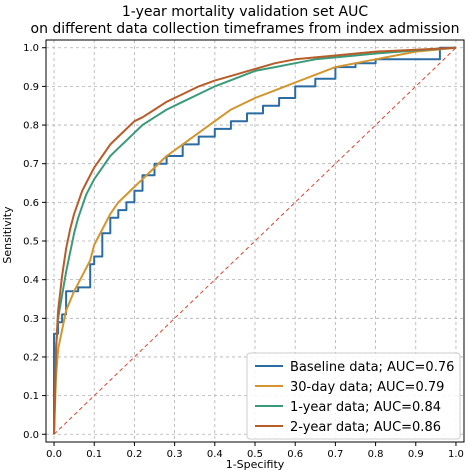  Describe the element at coordinates (31, 203) in the screenshot. I see `y-tick-label: 0.6` at that location.